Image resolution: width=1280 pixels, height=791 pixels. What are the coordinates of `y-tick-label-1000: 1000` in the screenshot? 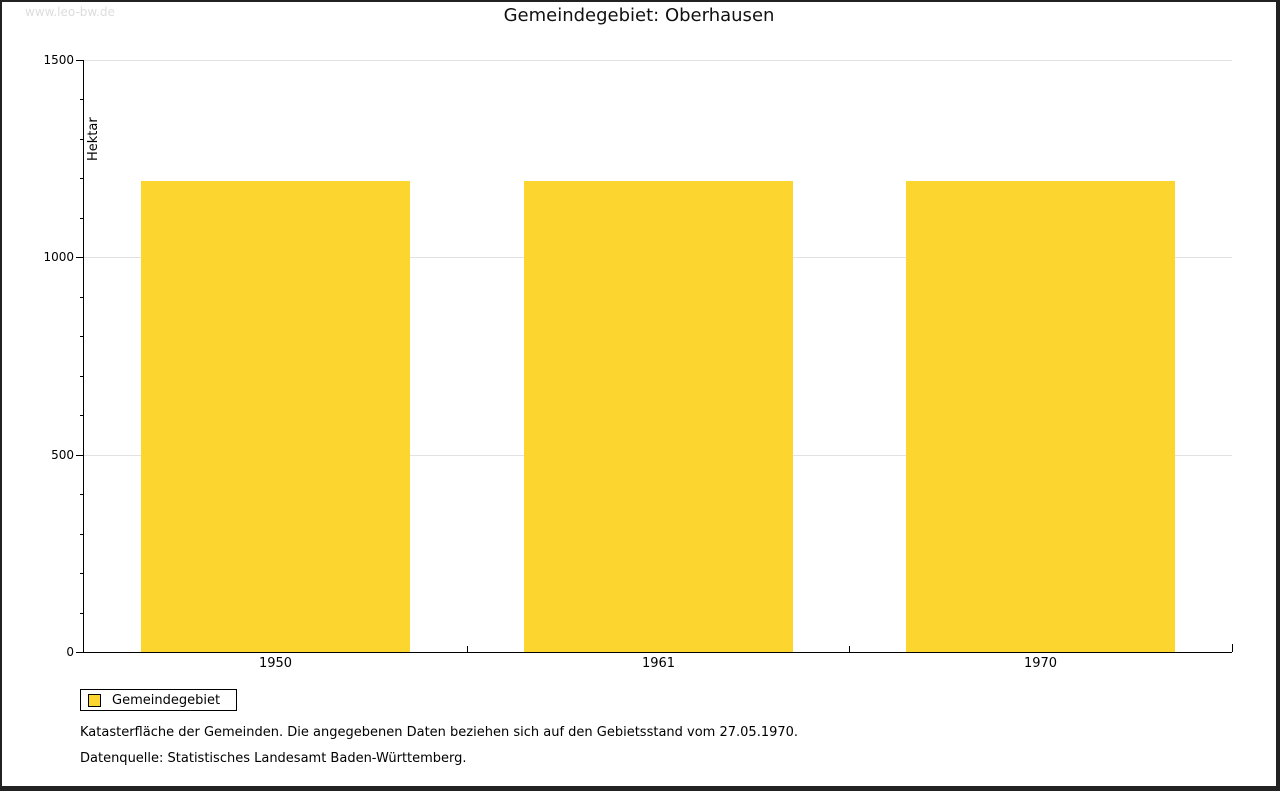 It's located at (58, 257).